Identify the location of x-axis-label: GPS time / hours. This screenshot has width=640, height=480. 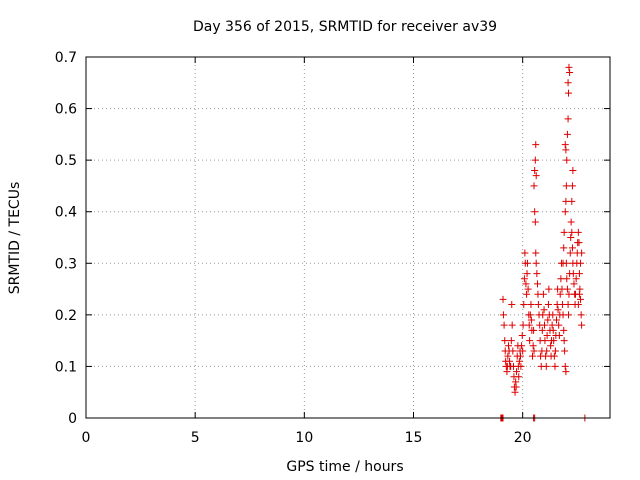
(344, 467).